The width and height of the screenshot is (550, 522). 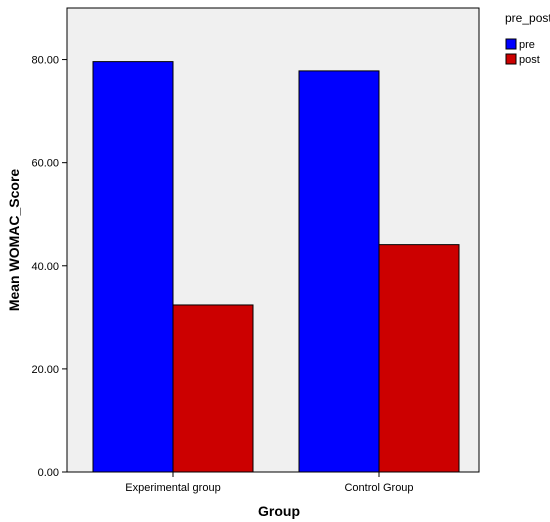 What do you see at coordinates (511, 59) in the screenshot?
I see `legend-swatch-post` at bounding box center [511, 59].